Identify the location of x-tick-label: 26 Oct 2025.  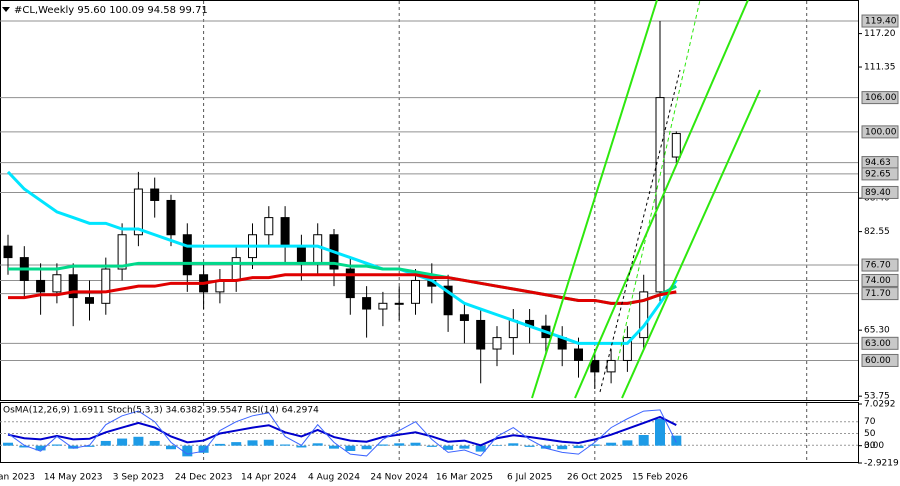
(595, 478).